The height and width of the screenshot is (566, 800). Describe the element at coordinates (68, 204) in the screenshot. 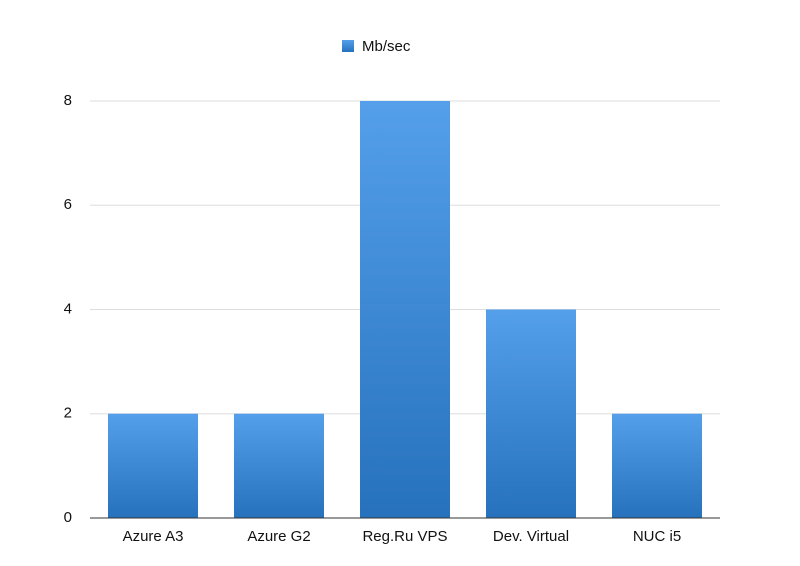

I see `y-tick-label: 6` at that location.